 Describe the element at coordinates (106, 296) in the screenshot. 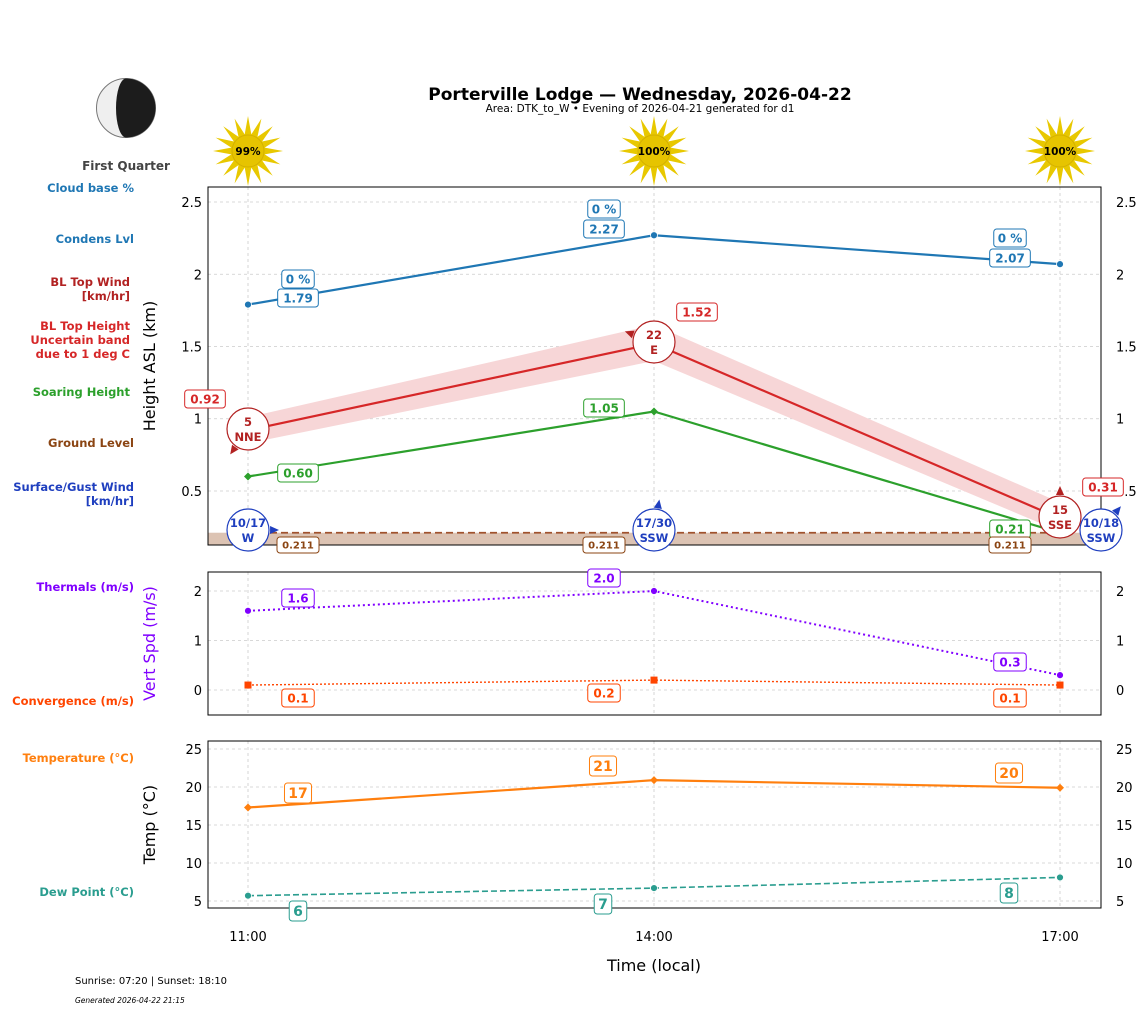

I see `legend-label-bl-top-wind: [km/hr]` at that location.